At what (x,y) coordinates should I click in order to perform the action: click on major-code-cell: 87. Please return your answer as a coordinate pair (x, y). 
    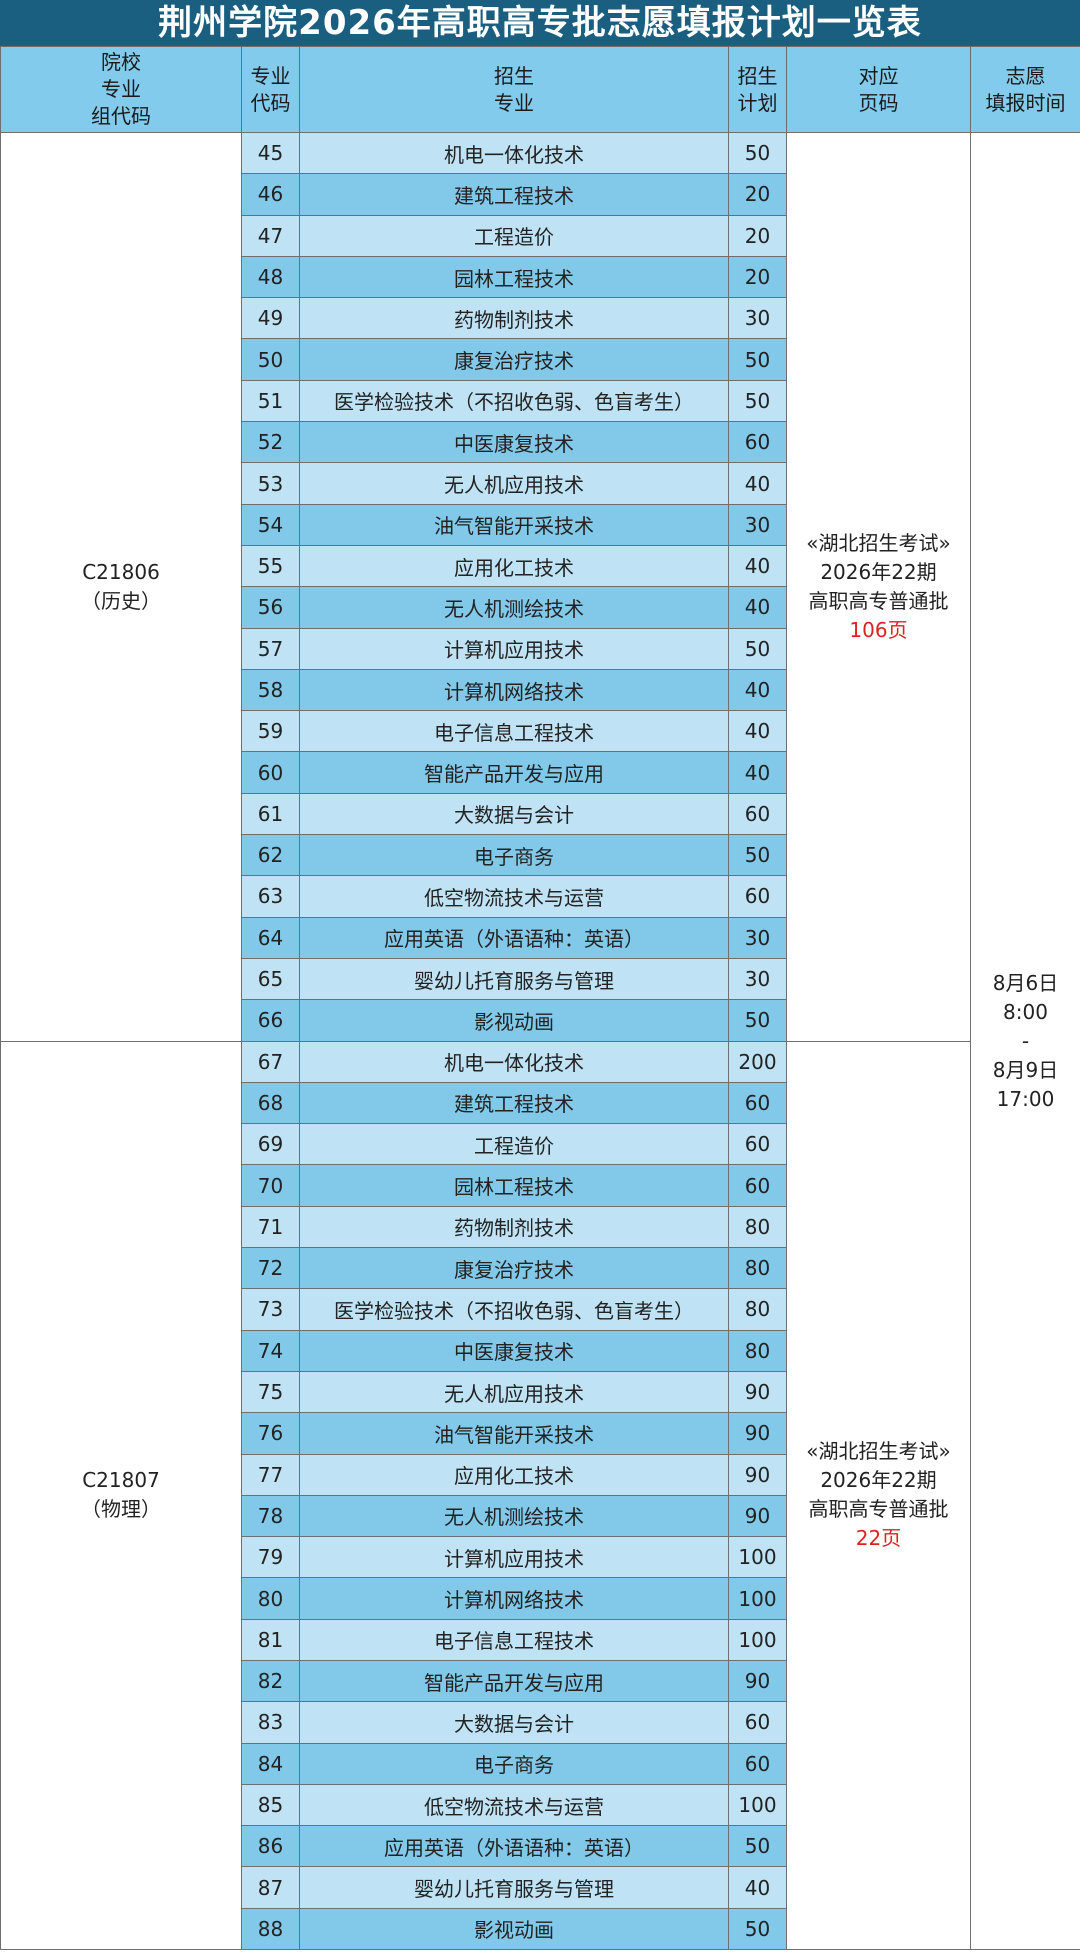
    Looking at the image, I should click on (270, 1887).